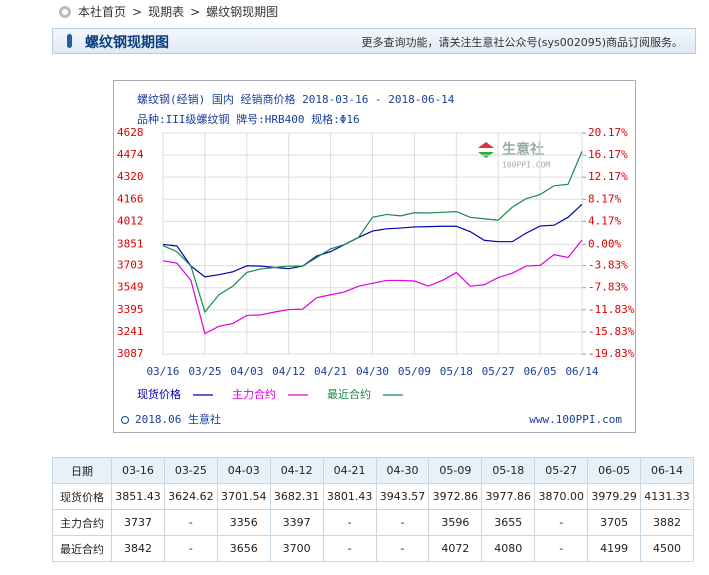 The height and width of the screenshot is (575, 709). What do you see at coordinates (130, 154) in the screenshot?
I see `y-tick-label: 4474` at bounding box center [130, 154].